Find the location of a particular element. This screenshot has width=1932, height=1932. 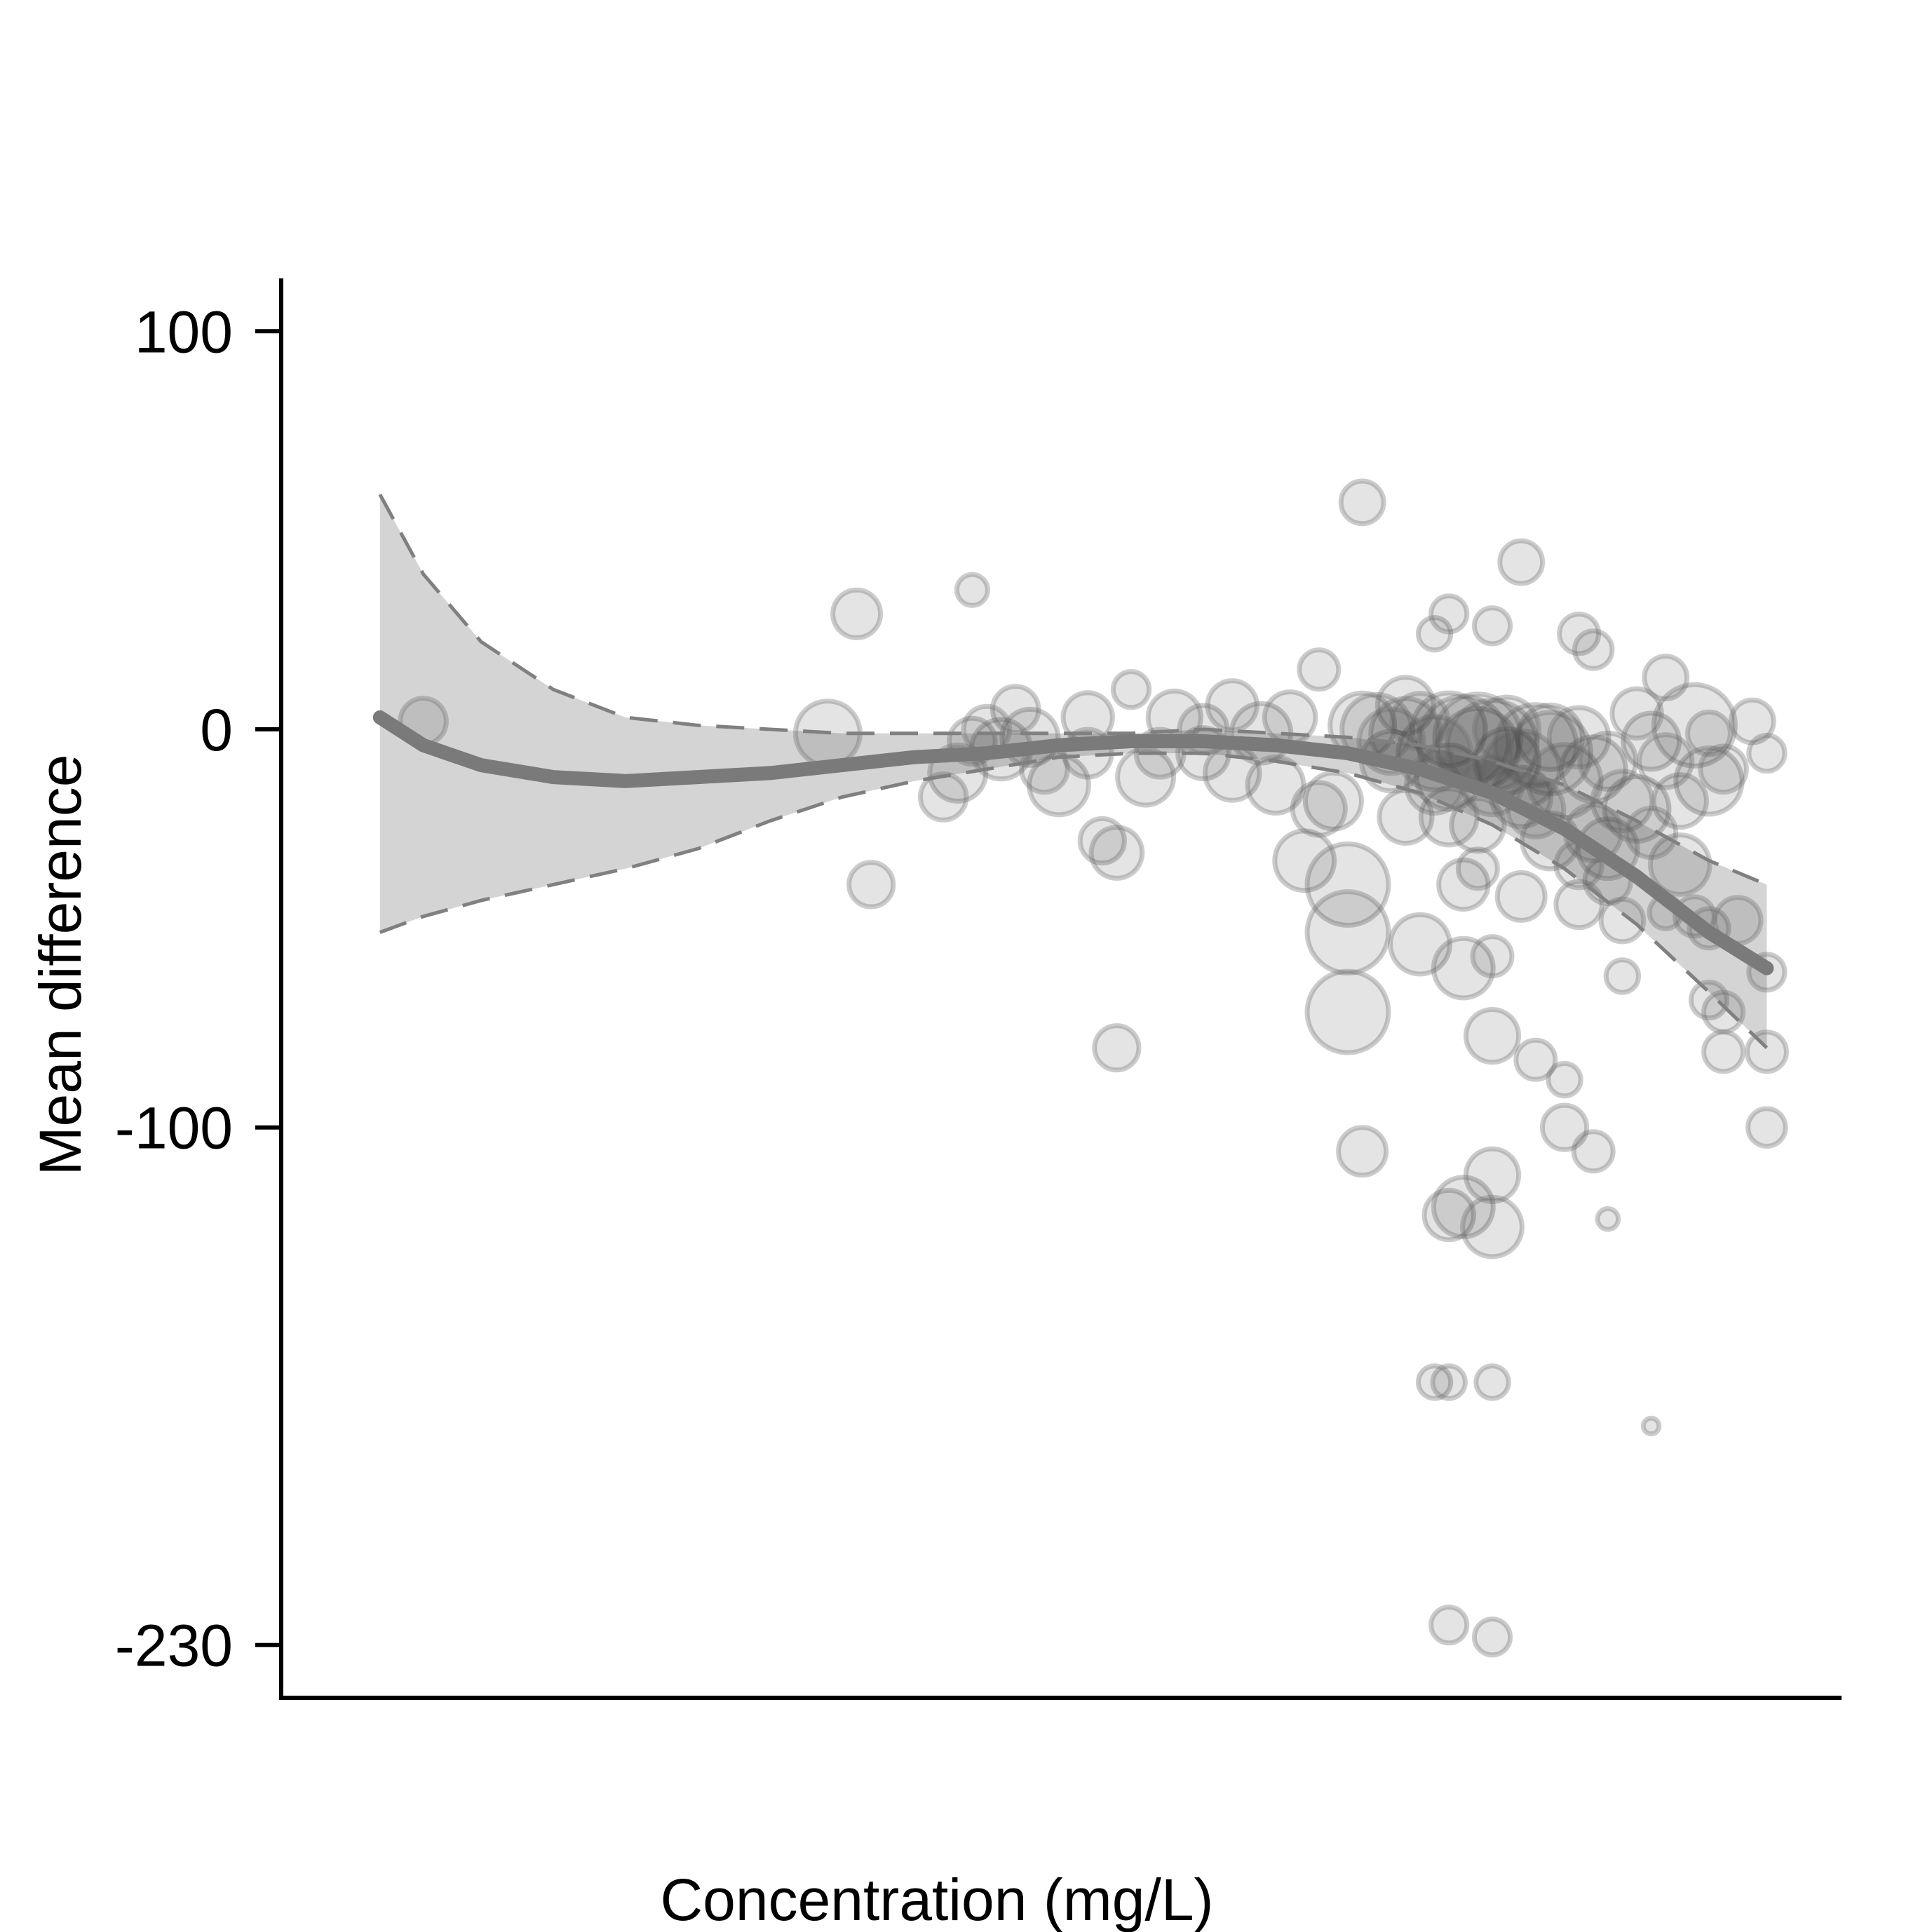

y-tick-label: 0 is located at coordinates (216, 730).